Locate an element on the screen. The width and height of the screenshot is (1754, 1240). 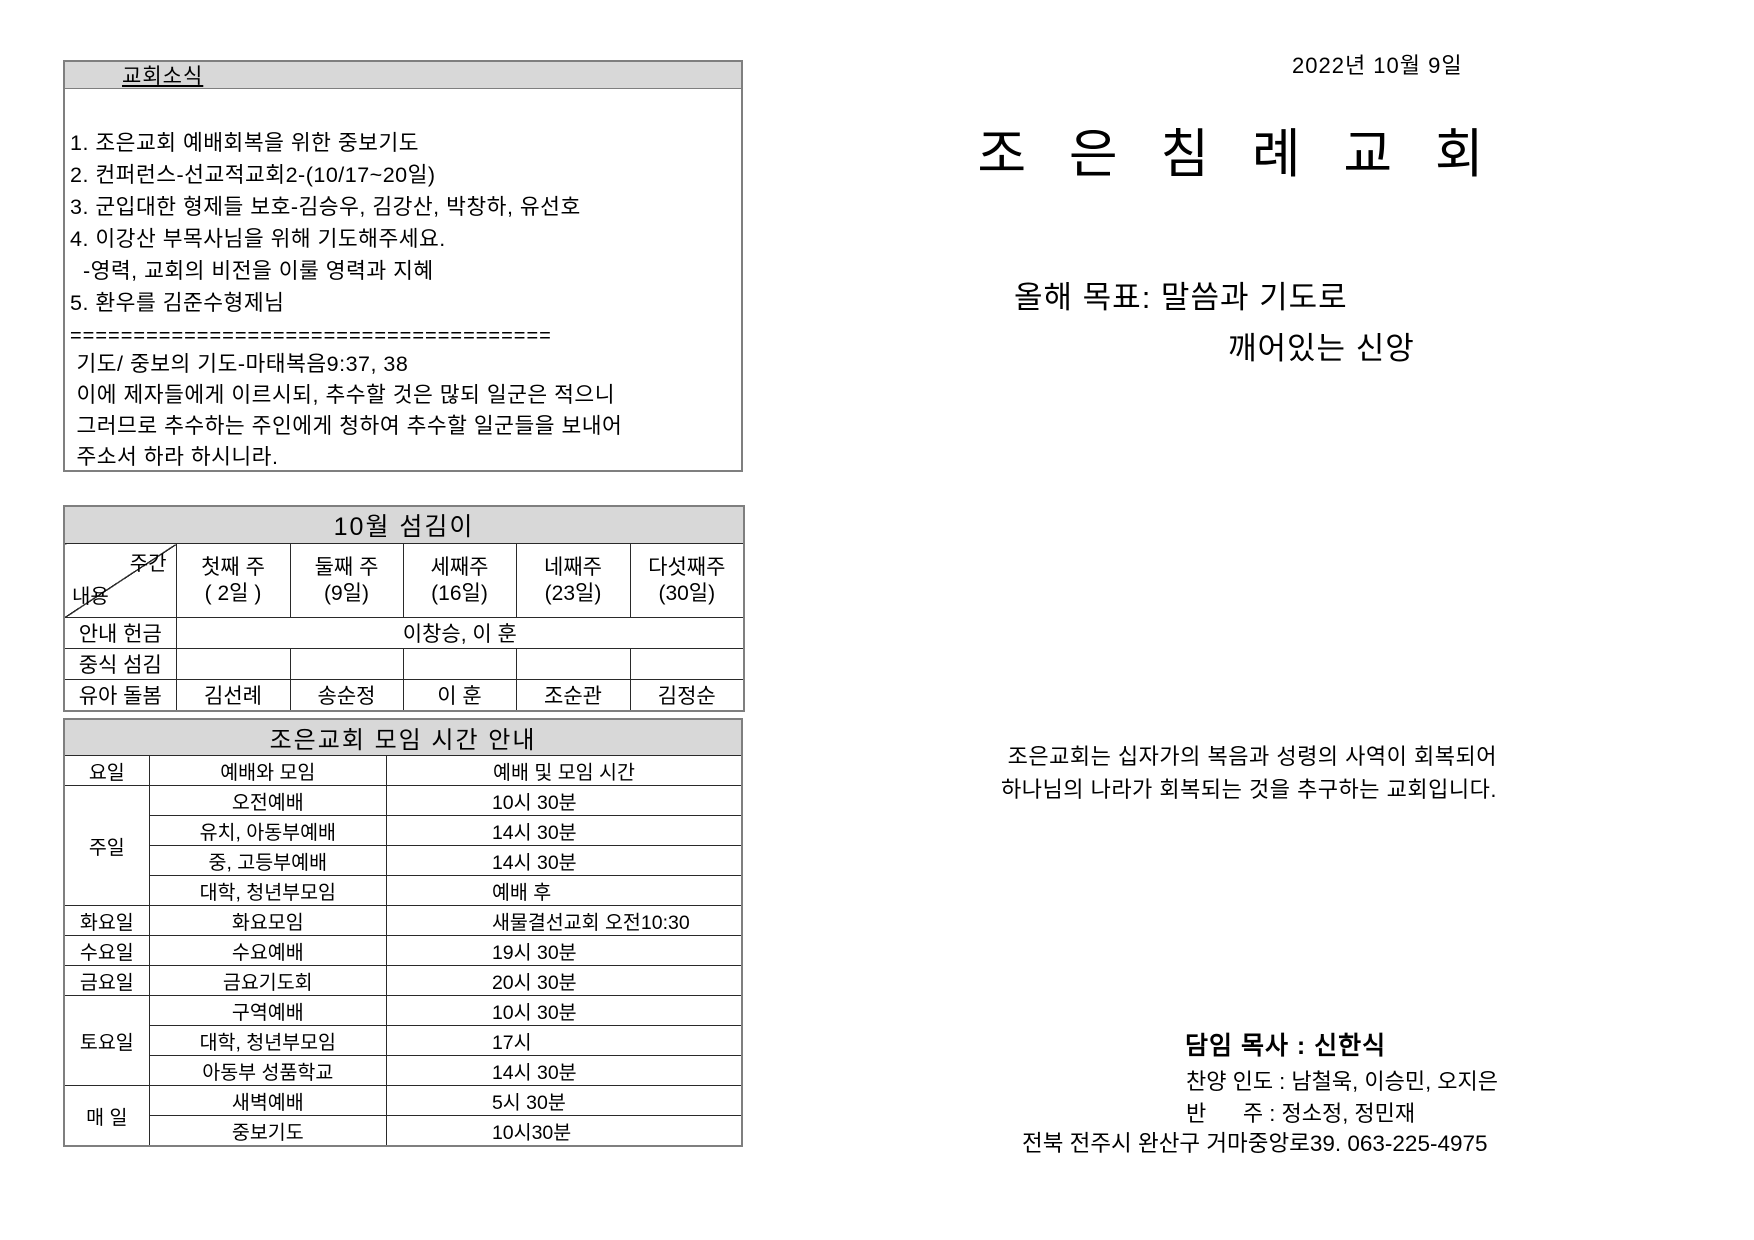
prayer-line: 기도/ 중보의 기도-마태복음9:37, 38 is located at coordinates (239, 364).